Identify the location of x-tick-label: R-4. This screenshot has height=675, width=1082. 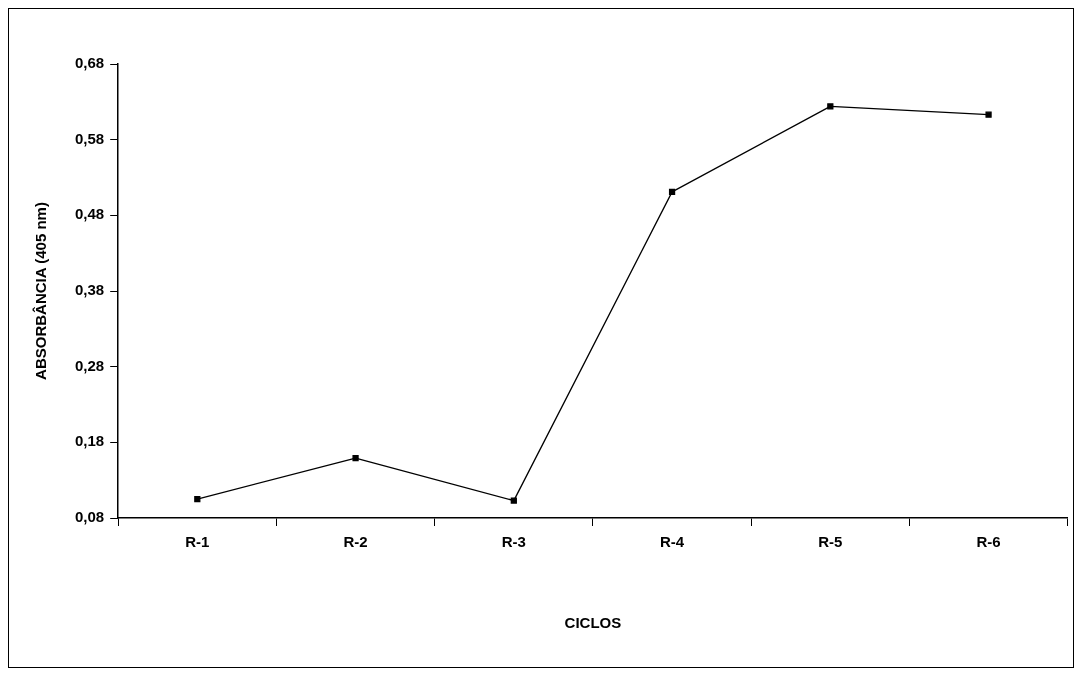
(672, 542).